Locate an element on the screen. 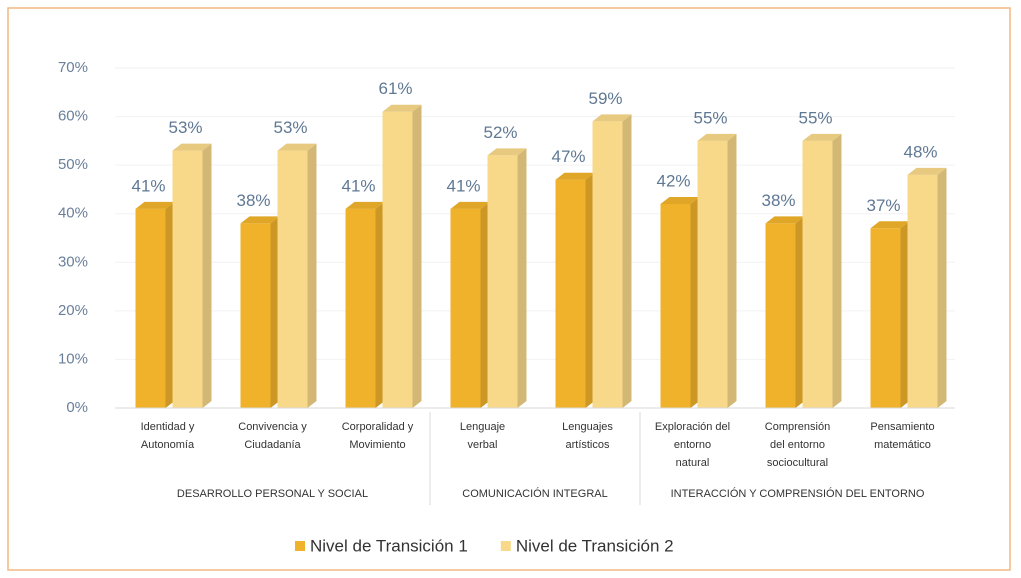  y-tick-label: 60% is located at coordinates (73, 116).